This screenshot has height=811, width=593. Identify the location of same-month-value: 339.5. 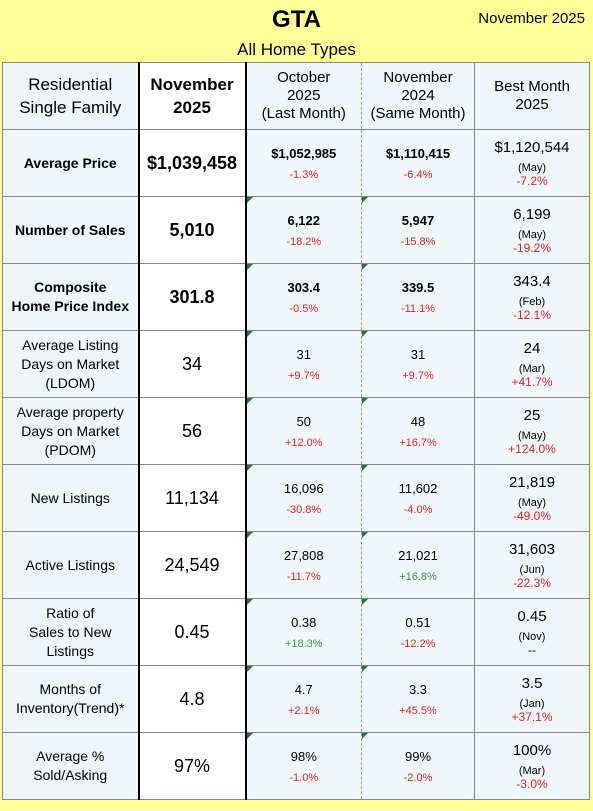
(418, 287).